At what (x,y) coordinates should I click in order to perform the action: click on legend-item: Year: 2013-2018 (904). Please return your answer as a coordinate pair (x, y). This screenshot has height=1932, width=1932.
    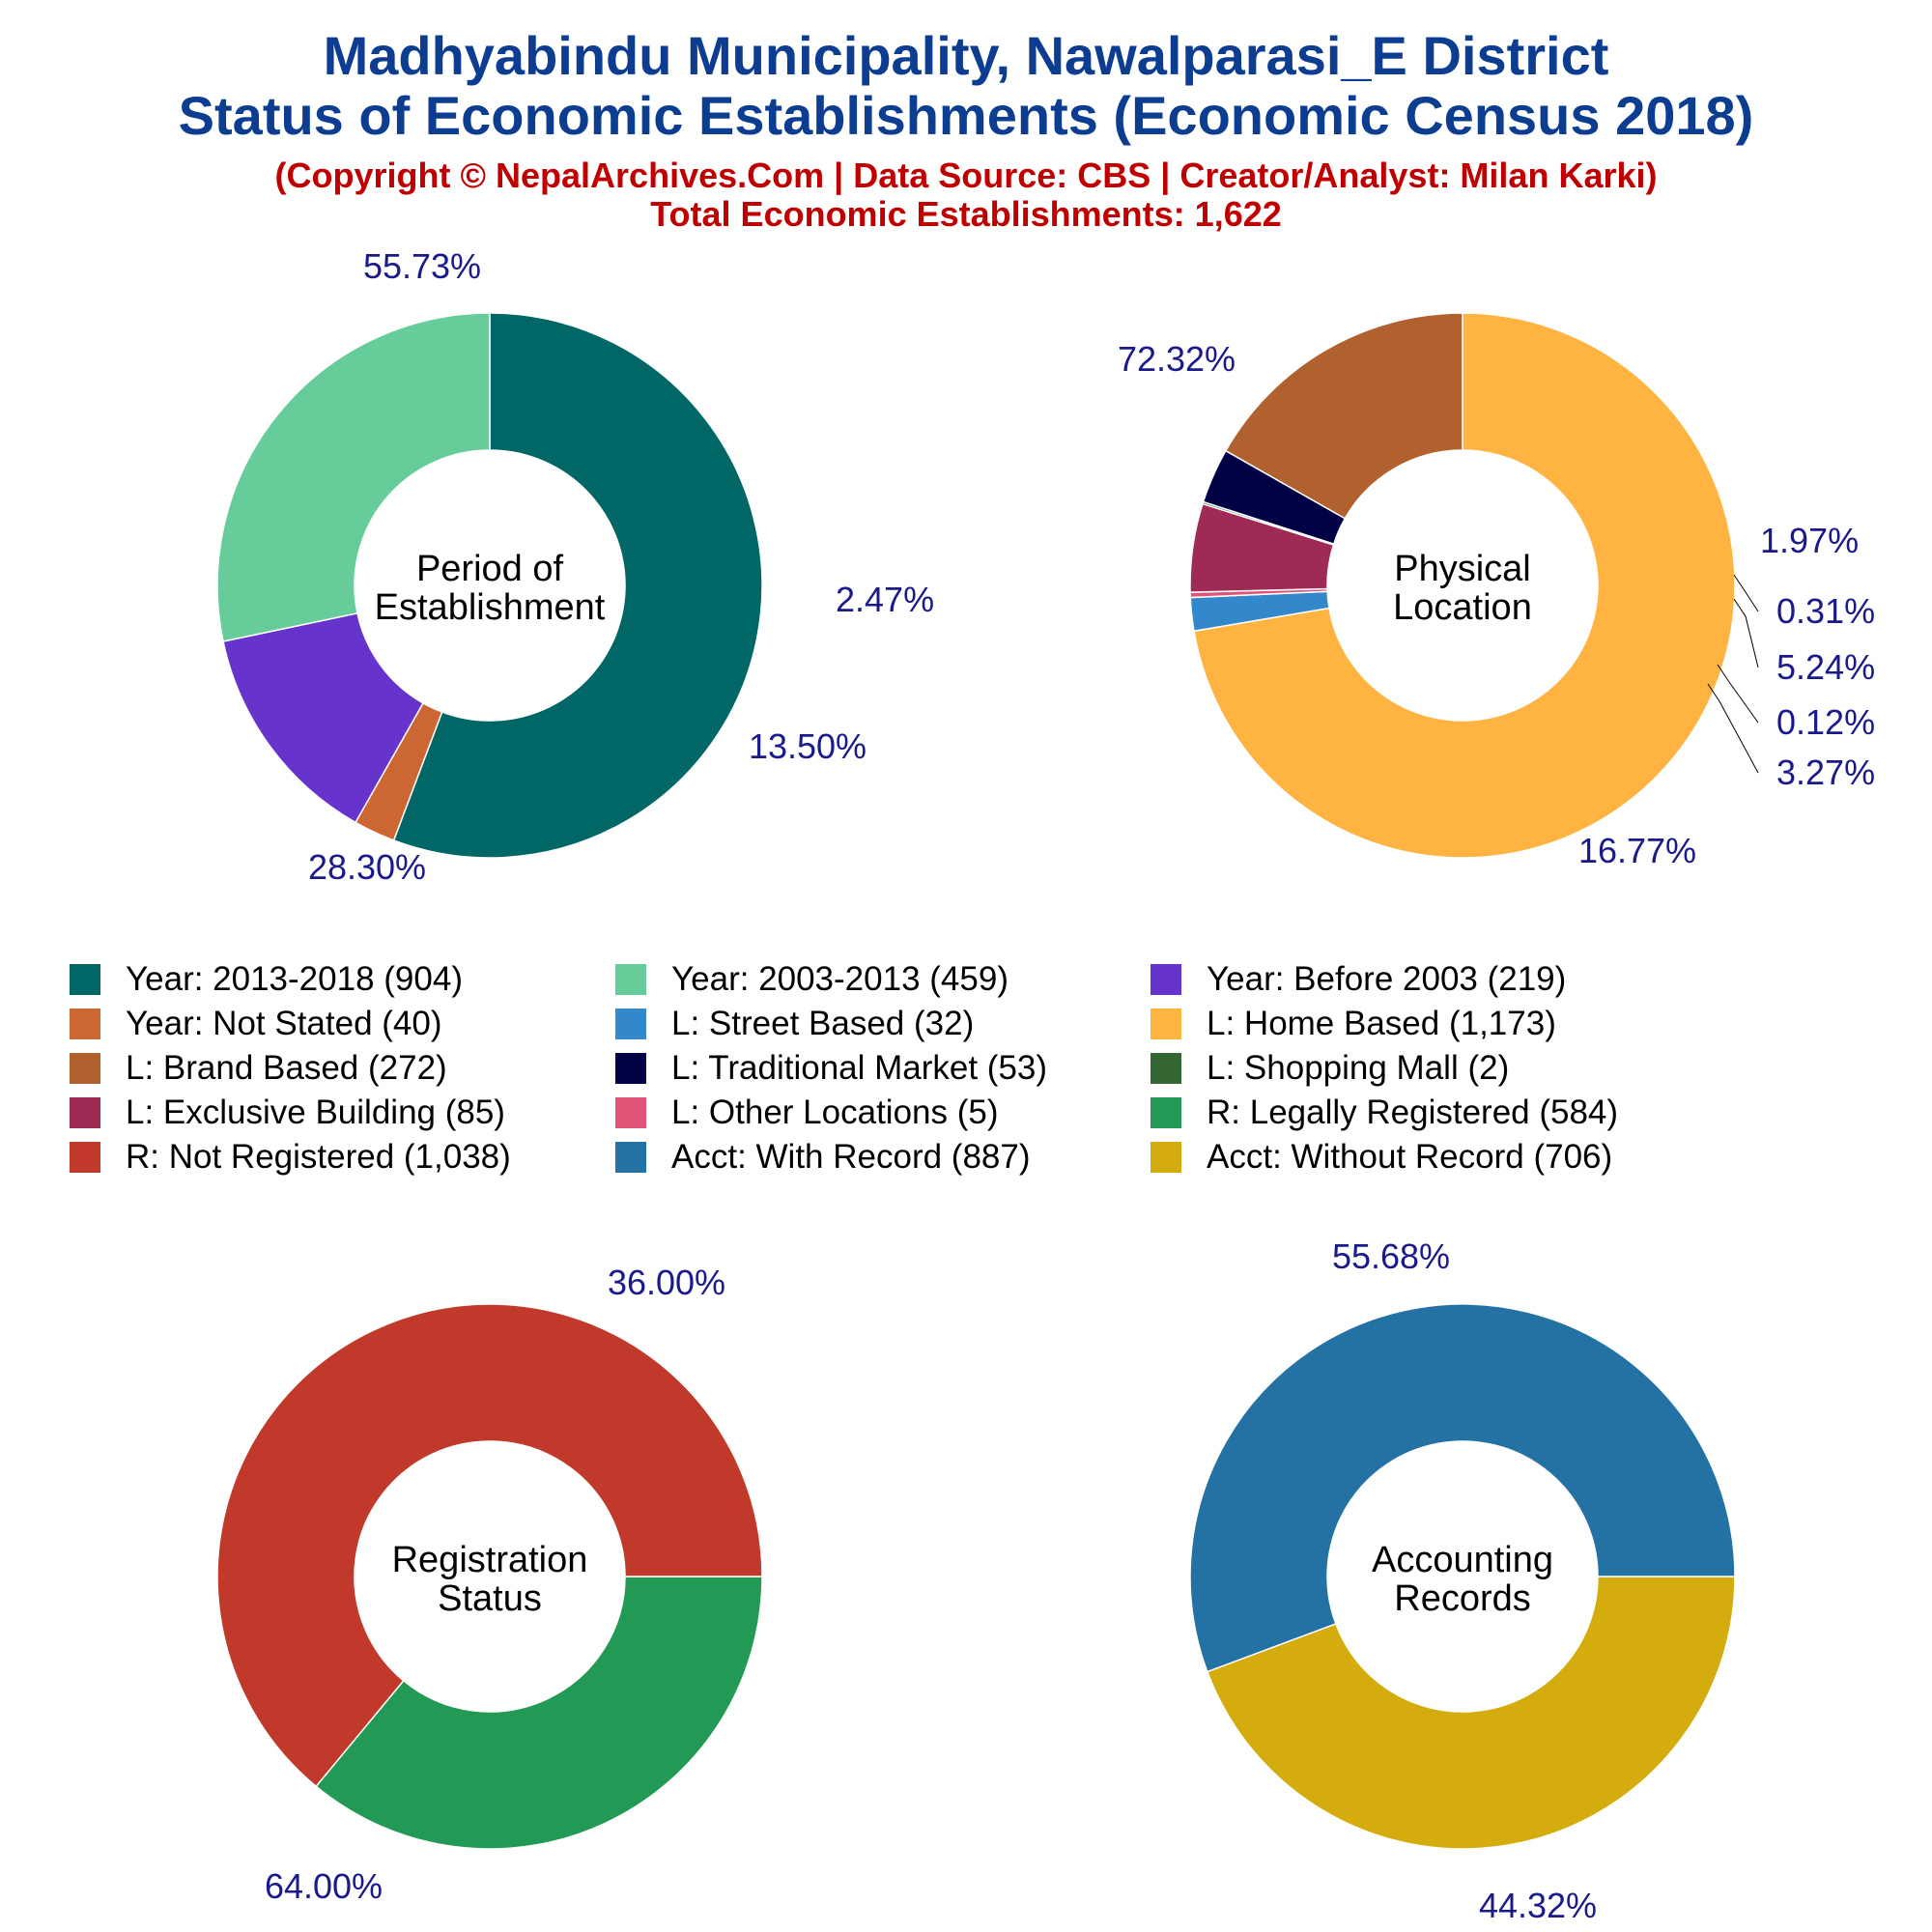
    Looking at the image, I should click on (342, 979).